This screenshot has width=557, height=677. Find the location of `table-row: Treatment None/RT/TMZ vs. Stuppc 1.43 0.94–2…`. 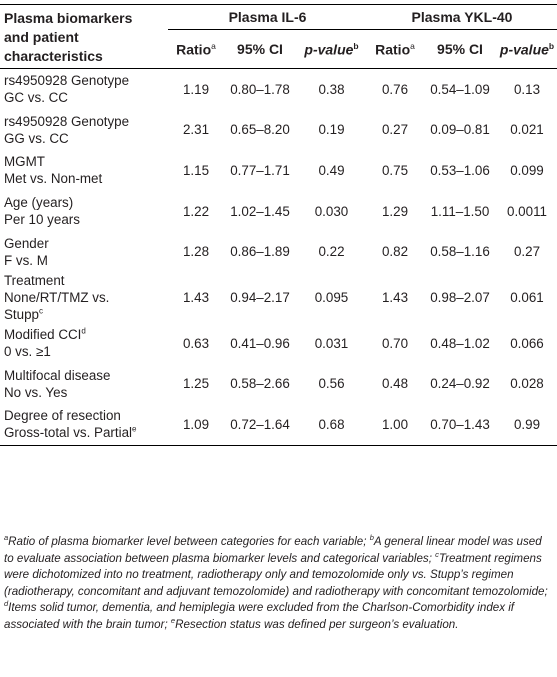

table-row: Treatment None/RT/TMZ vs. Stuppc 1.43 0.94–2… is located at coordinates (278, 297).